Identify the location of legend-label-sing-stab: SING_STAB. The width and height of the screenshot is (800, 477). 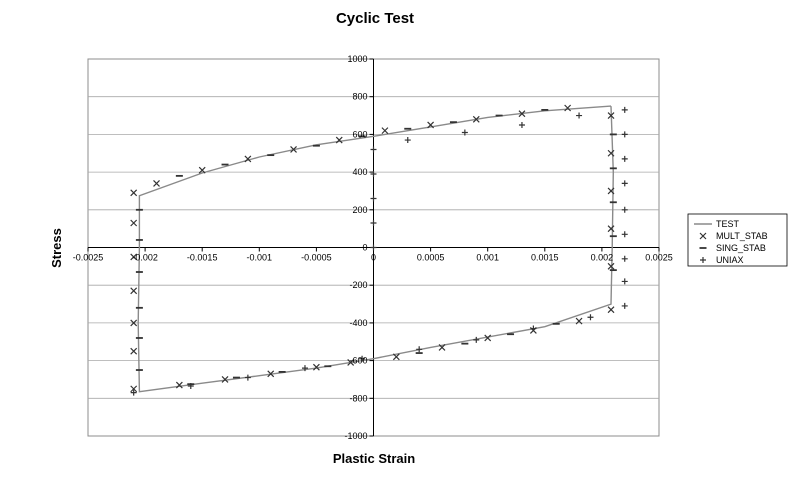
(741, 248).